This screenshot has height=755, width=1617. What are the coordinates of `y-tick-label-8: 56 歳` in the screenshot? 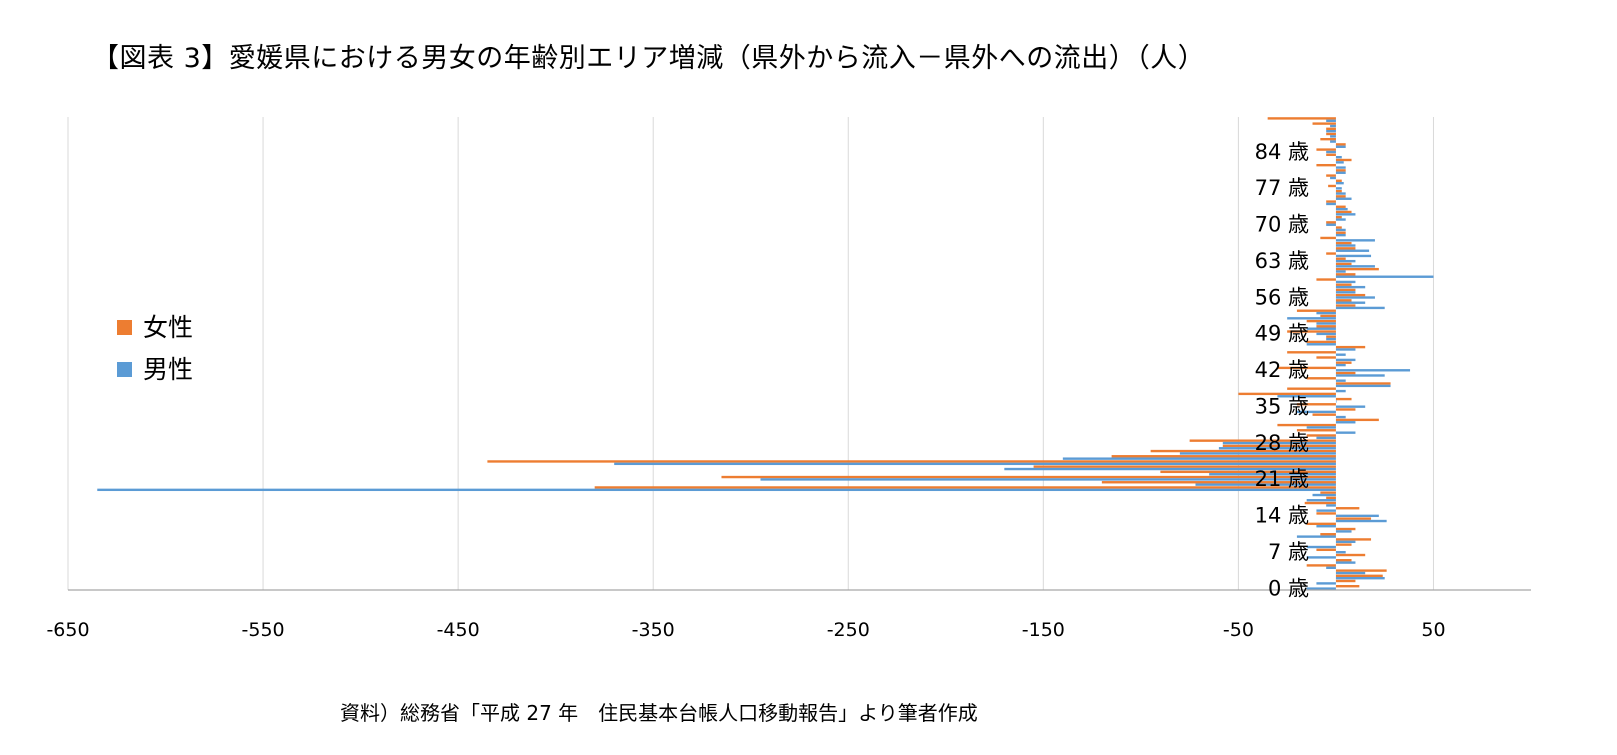 It's located at (1282, 297).